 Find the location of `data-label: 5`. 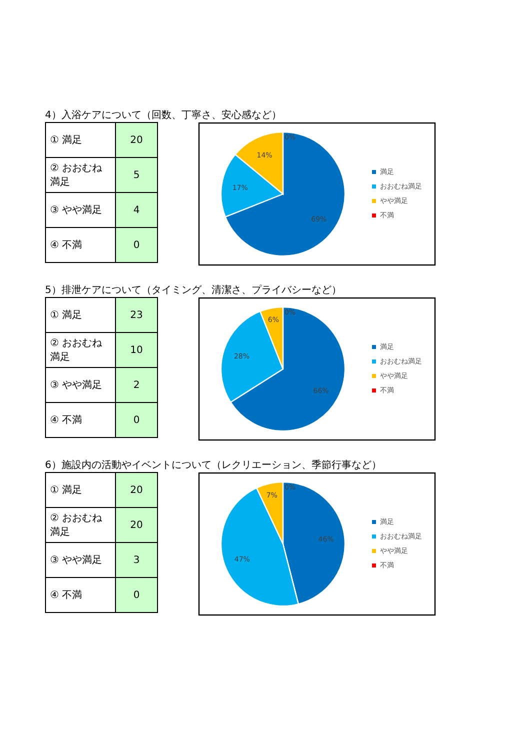

data-label: 5 is located at coordinates (137, 175).